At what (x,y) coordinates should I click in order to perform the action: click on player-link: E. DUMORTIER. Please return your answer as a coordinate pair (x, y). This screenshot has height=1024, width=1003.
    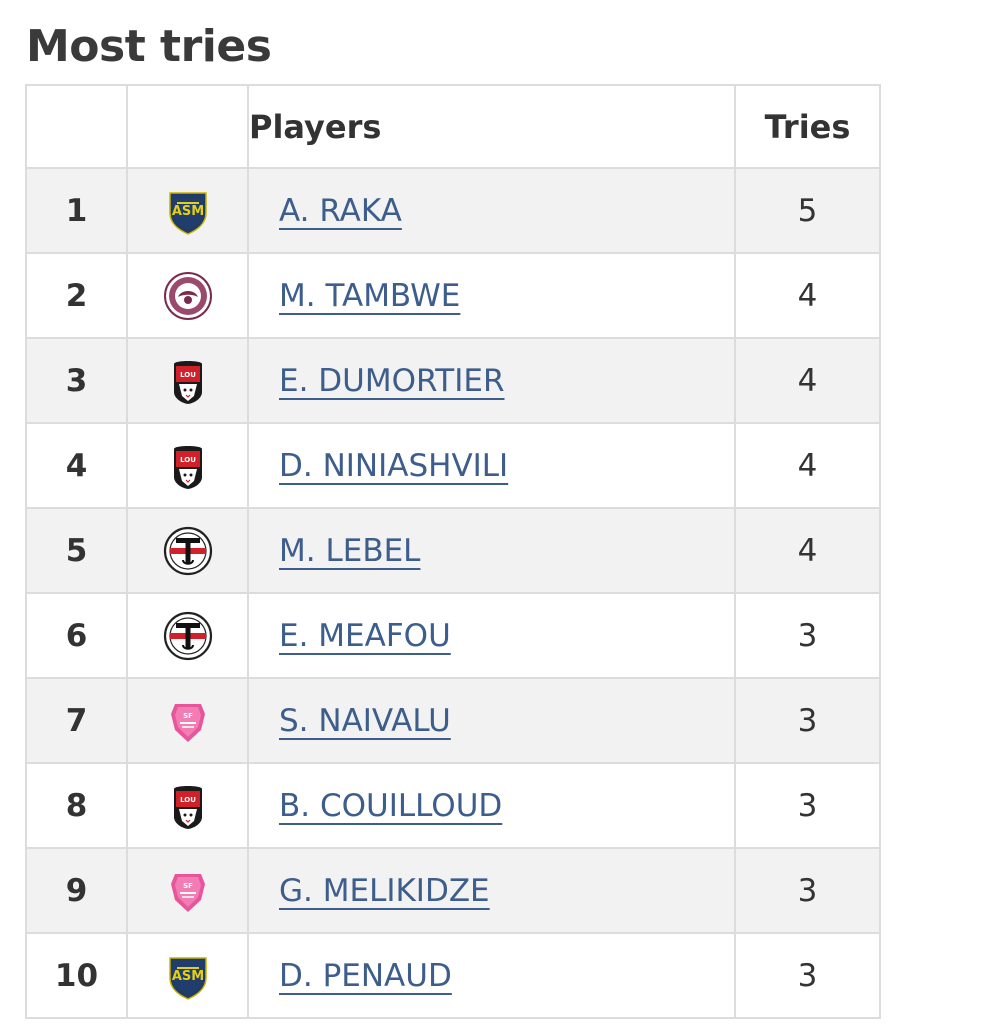
    Looking at the image, I should click on (392, 380).